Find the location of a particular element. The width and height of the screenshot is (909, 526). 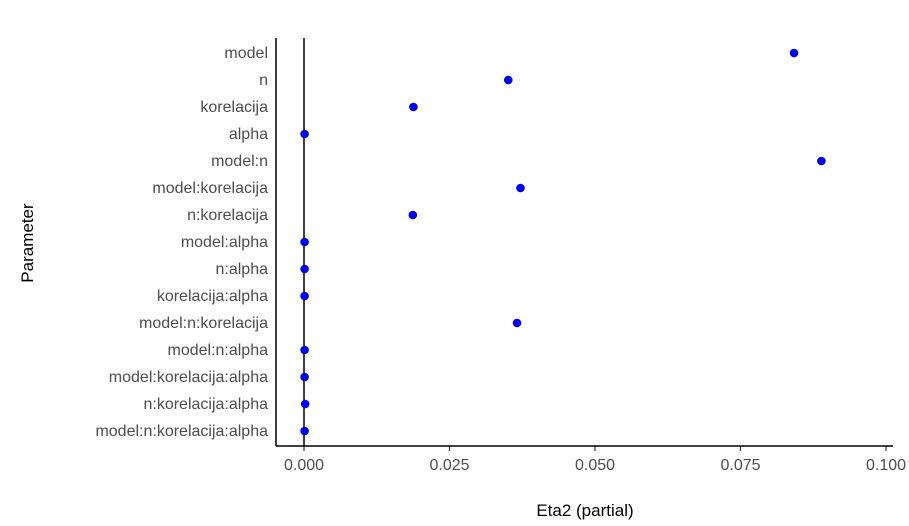

y-tick-label: korelacija:alpha is located at coordinates (212, 296).